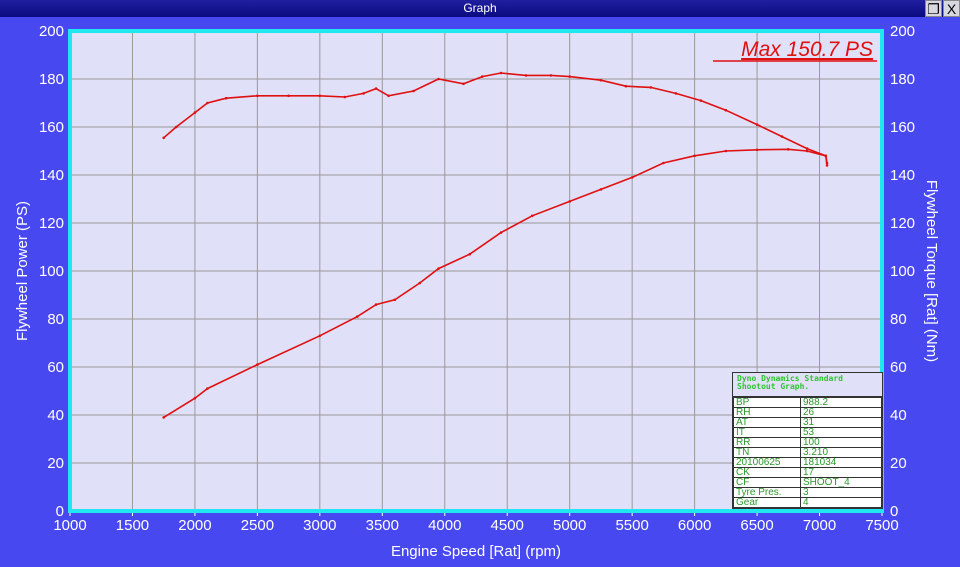 This screenshot has height=567, width=960. Describe the element at coordinates (631, 525) in the screenshot. I see `x-tick-label: 5500` at that location.